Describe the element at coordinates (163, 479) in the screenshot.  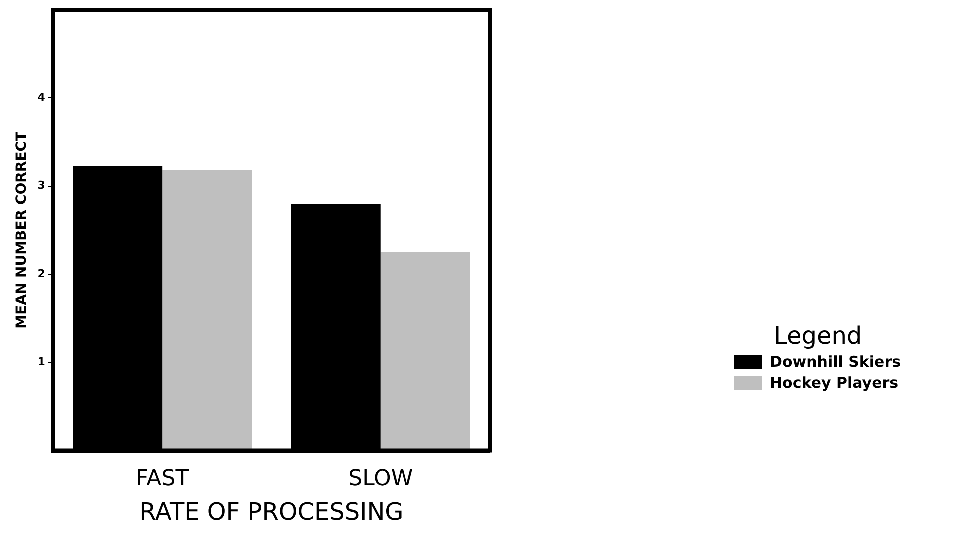
I see `x-tick-label: FAST` at that location.